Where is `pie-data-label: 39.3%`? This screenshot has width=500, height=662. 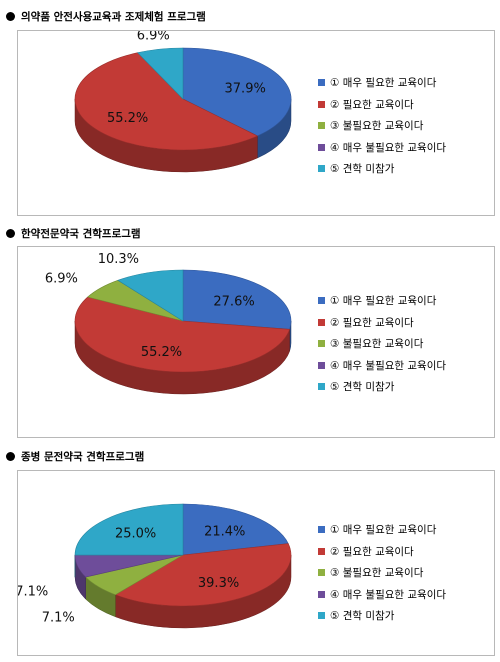 pie-data-label: 39.3% is located at coordinates (218, 583).